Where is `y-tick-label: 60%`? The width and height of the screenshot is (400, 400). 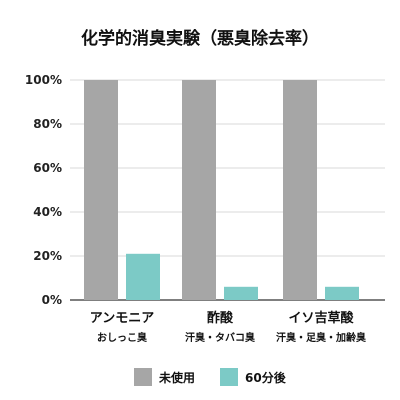 y-tick-label: 60% is located at coordinates (47, 168).